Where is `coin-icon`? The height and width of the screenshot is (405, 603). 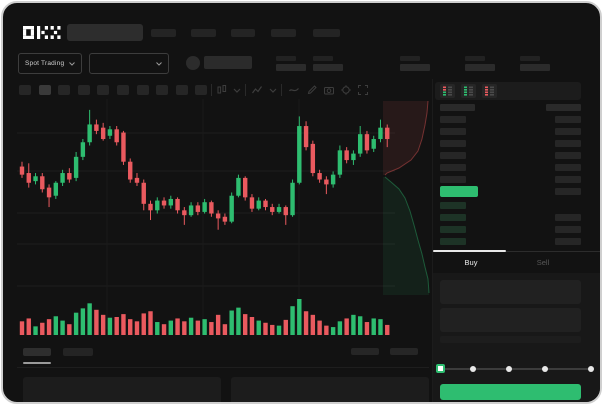
coin-icon is located at coordinates (193, 63).